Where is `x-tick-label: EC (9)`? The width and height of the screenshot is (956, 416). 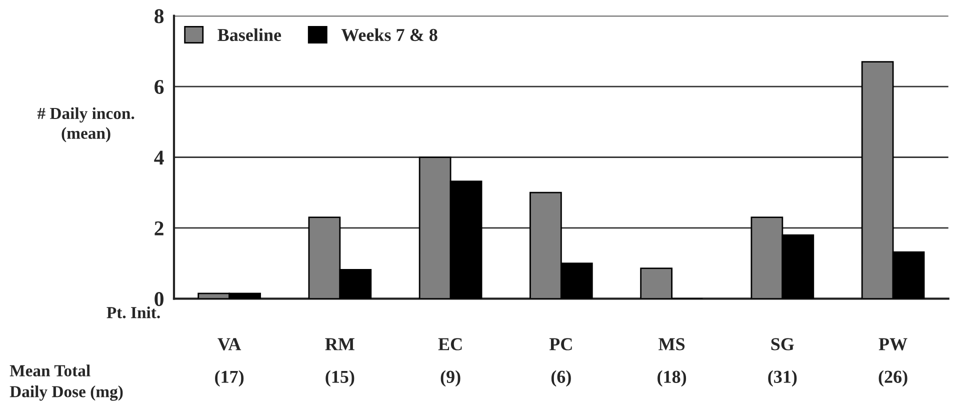
x-tick-label: EC (9) is located at coordinates (450, 362).